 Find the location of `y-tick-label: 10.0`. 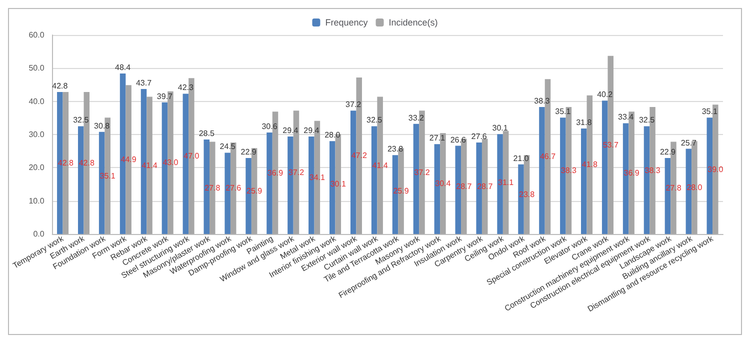

y-tick-label: 10.0 is located at coordinates (36, 201).